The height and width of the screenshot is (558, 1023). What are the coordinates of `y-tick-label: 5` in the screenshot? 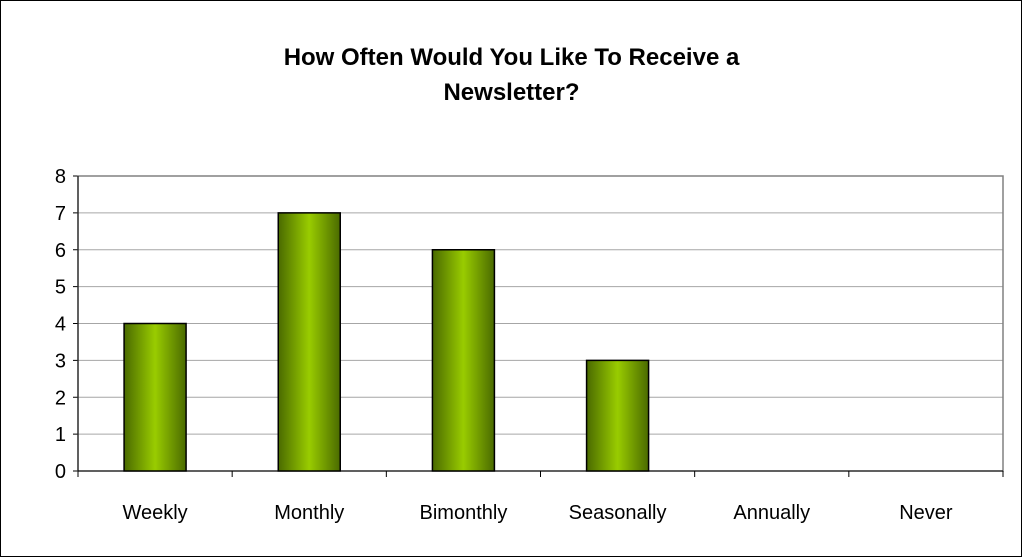 It's located at (60, 288).